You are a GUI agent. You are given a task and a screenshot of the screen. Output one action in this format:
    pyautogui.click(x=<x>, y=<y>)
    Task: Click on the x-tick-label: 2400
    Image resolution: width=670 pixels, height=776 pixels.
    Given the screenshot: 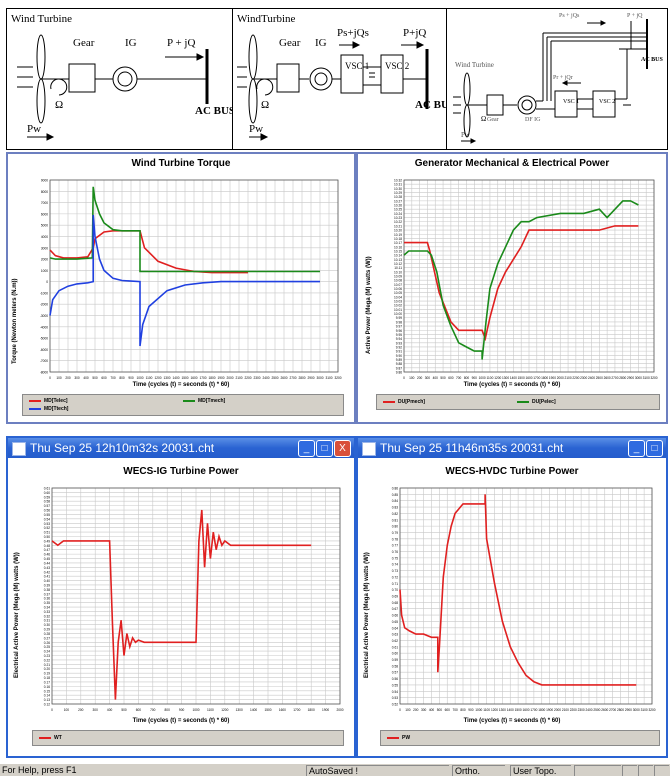 What is the action you would take?
    pyautogui.click(x=588, y=710)
    